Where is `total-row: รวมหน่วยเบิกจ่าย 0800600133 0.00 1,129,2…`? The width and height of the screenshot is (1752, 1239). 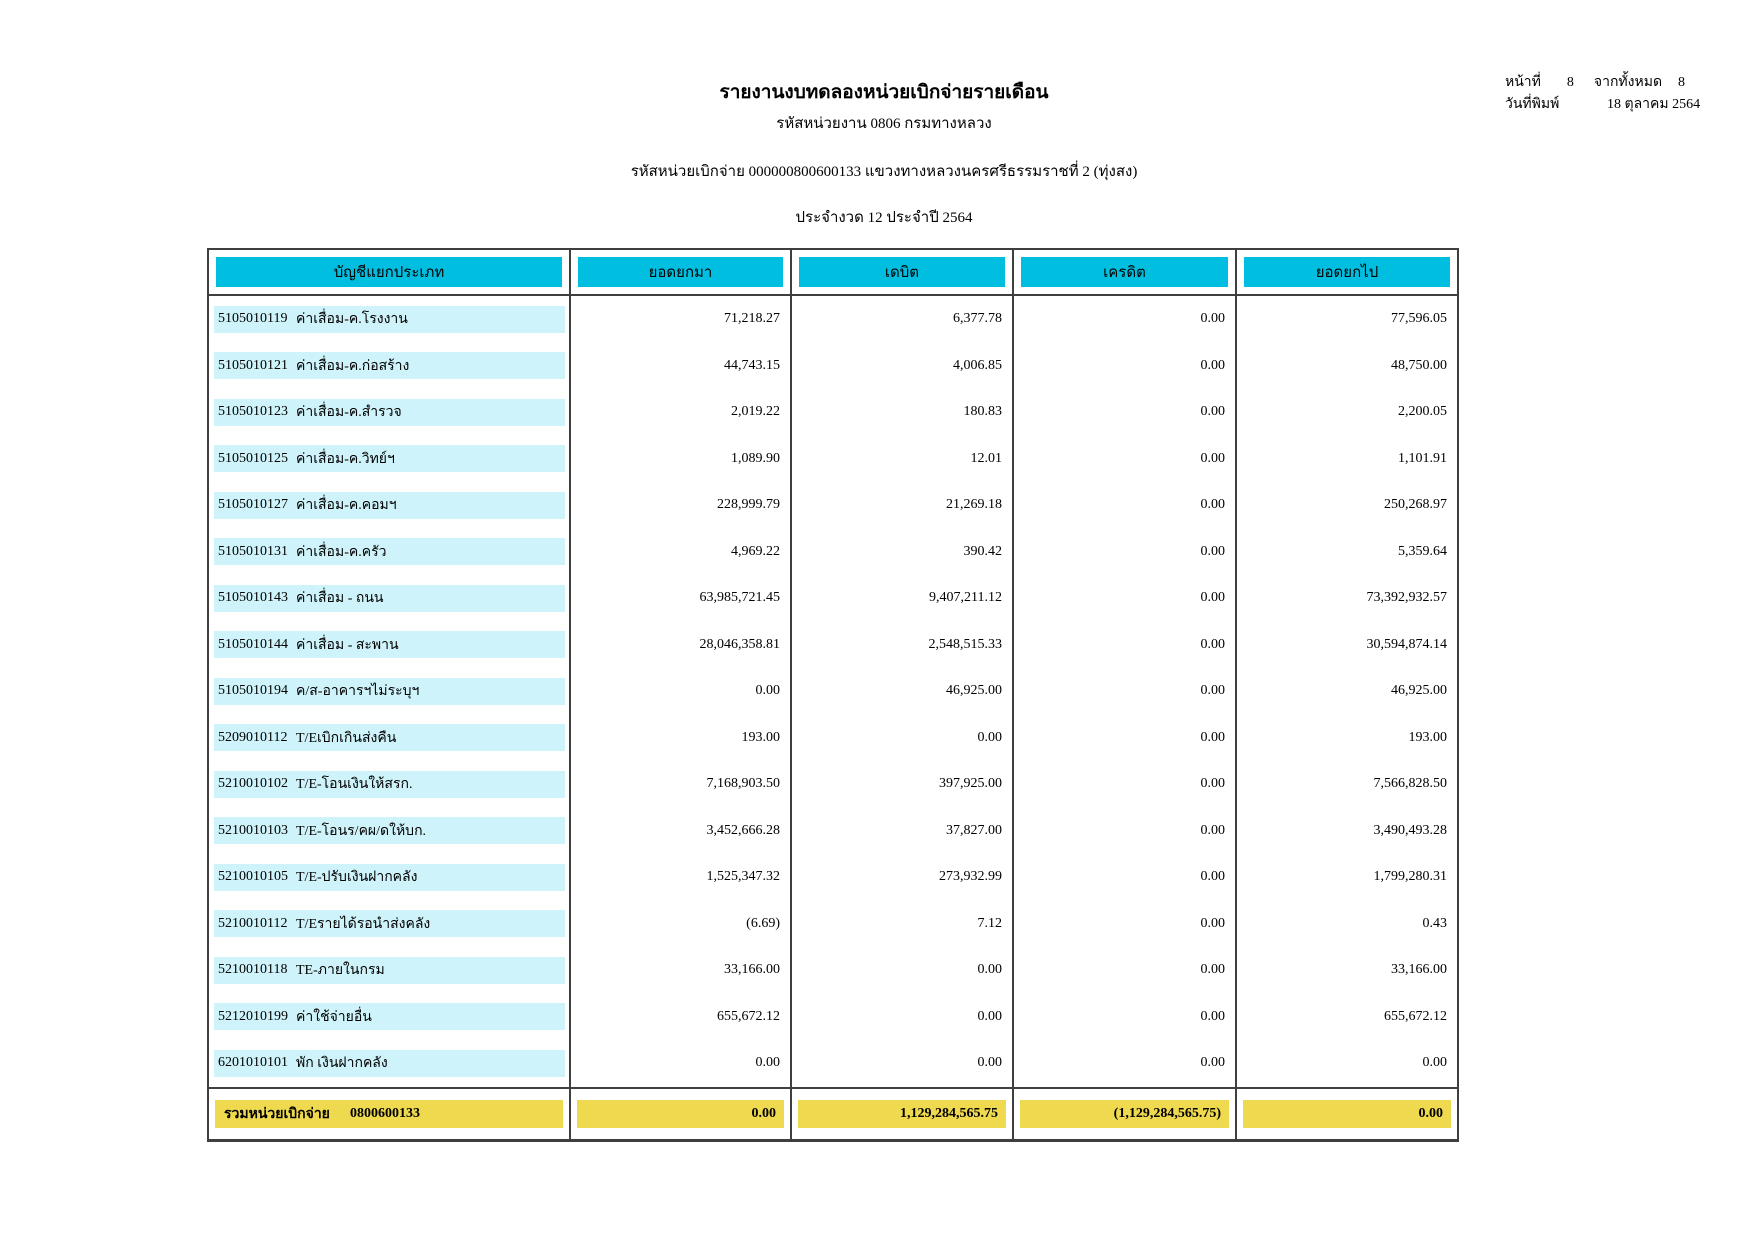 total-row: รวมหน่วยเบิกจ่าย 0800600133 0.00 1,129,2… is located at coordinates (833, 1112).